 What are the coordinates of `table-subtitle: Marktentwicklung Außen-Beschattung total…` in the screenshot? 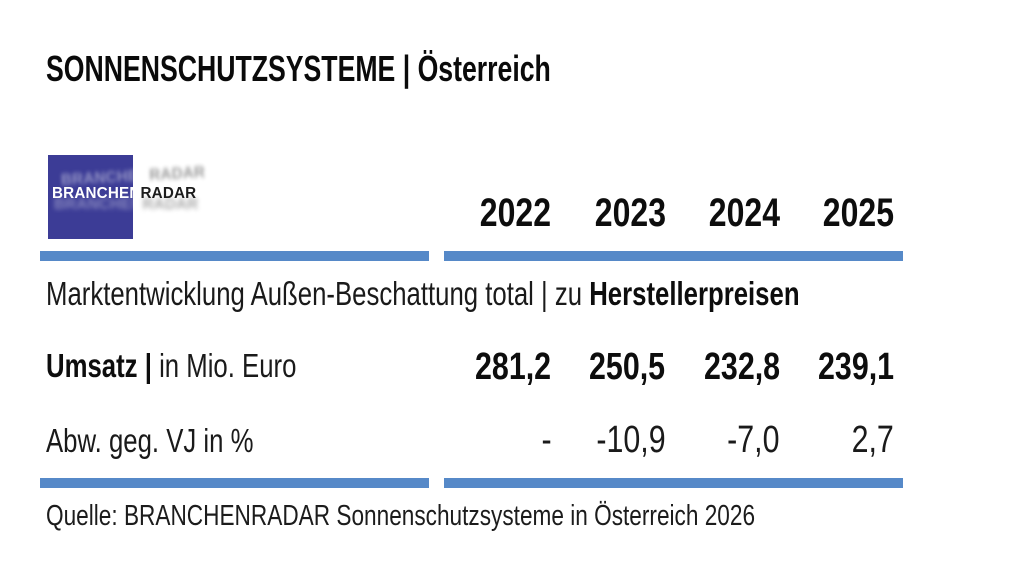 It's located at (529, 293).